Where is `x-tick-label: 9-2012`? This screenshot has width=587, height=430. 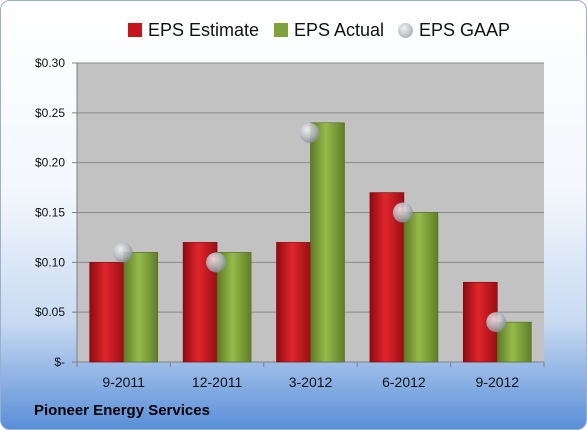
x-tick-label: 9-2012 is located at coordinates (498, 382).